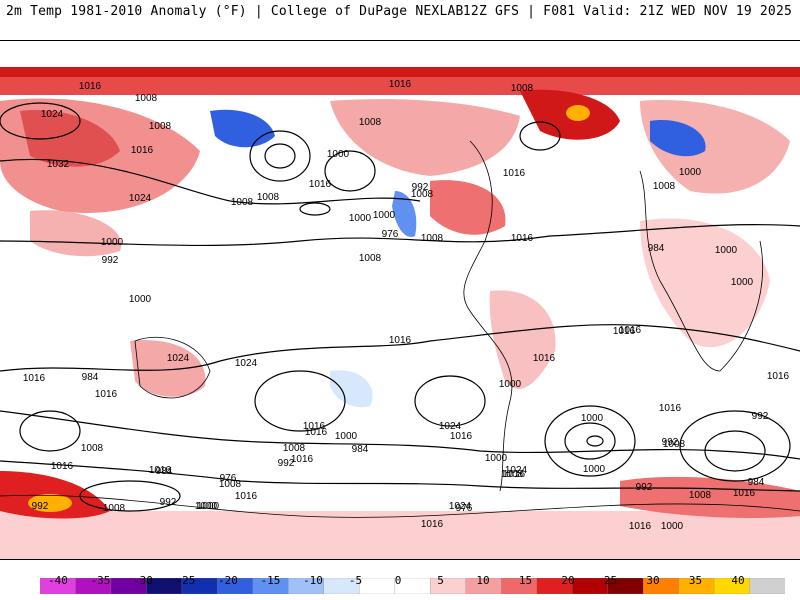  Describe the element at coordinates (483, 580) in the screenshot. I see `color-scale-tick-label: 10` at that location.